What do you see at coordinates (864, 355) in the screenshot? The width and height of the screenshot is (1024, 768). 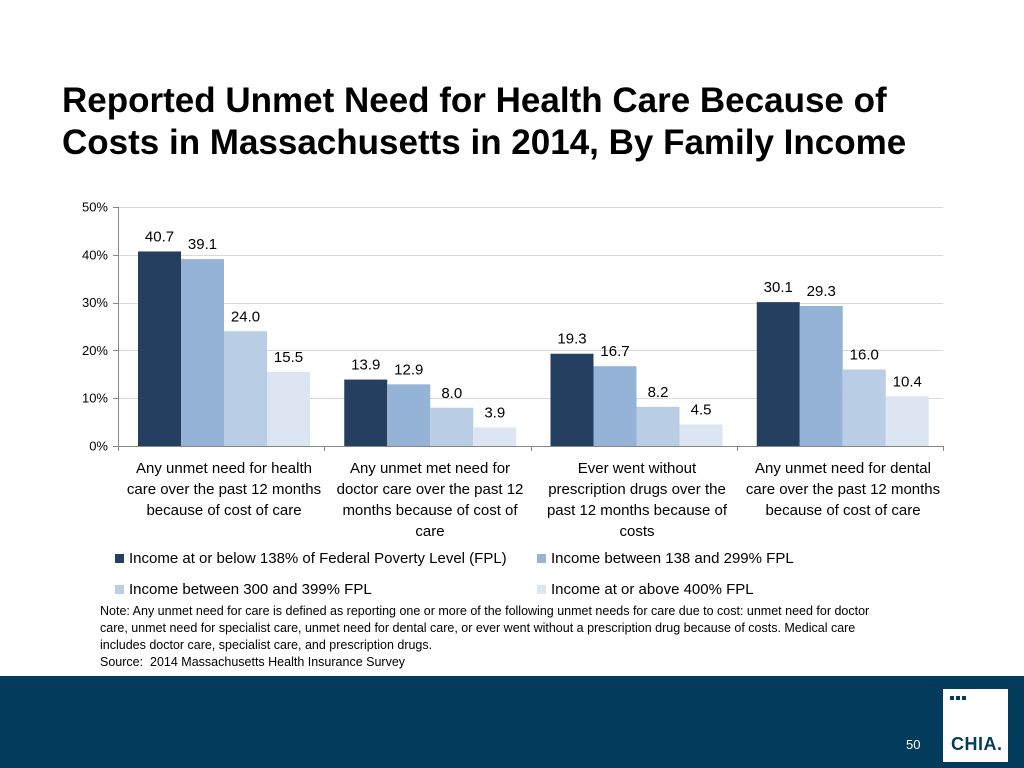 I see `data-label: 16.0` at bounding box center [864, 355].